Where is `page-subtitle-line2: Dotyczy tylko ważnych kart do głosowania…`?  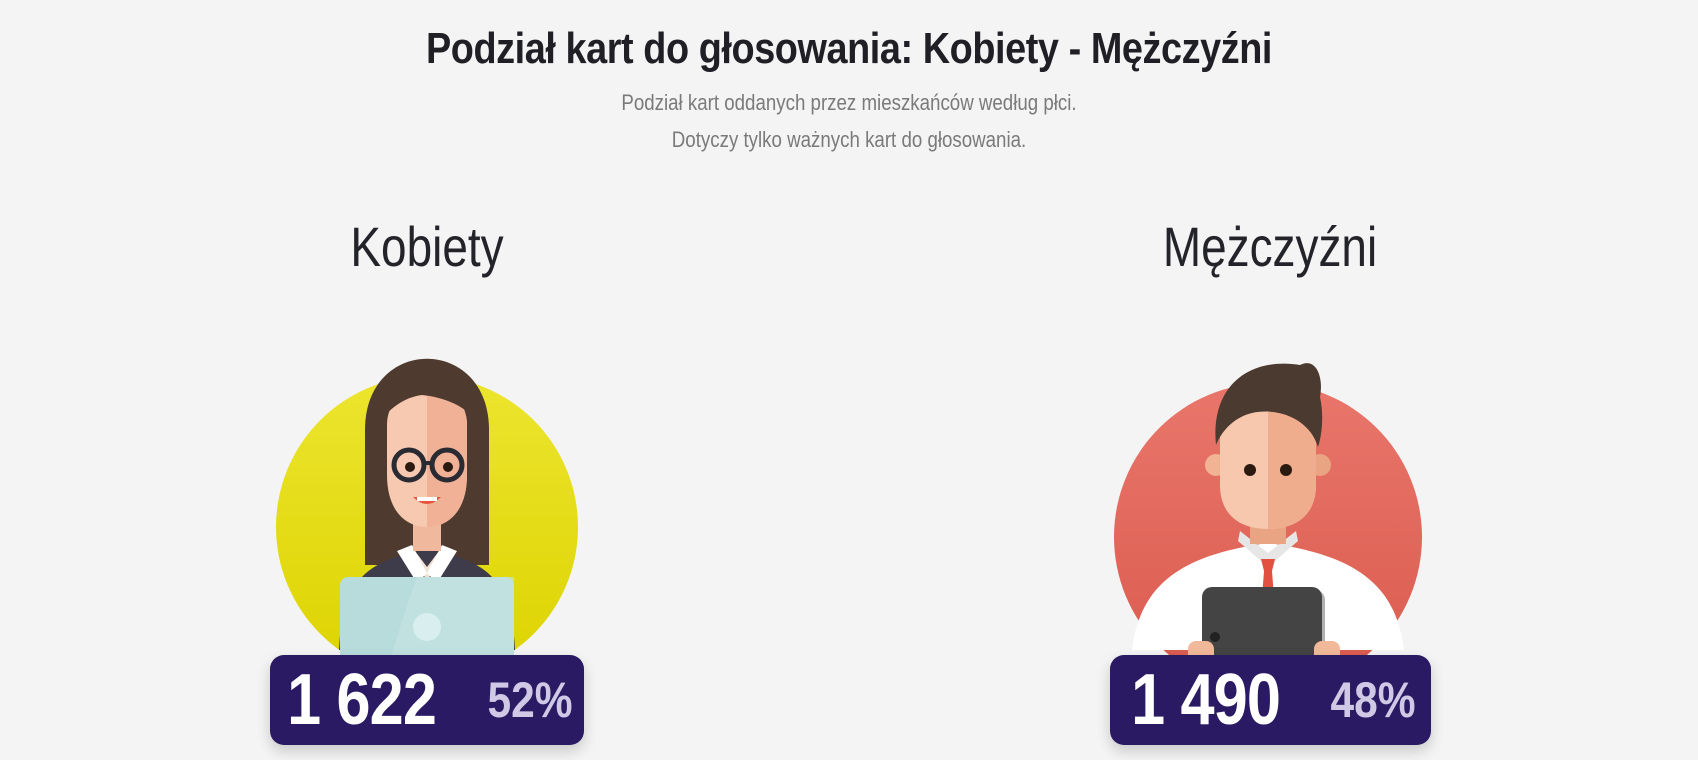 page-subtitle-line2: Dotyczy tylko ważnych kart do głosowania… is located at coordinates (849, 139).